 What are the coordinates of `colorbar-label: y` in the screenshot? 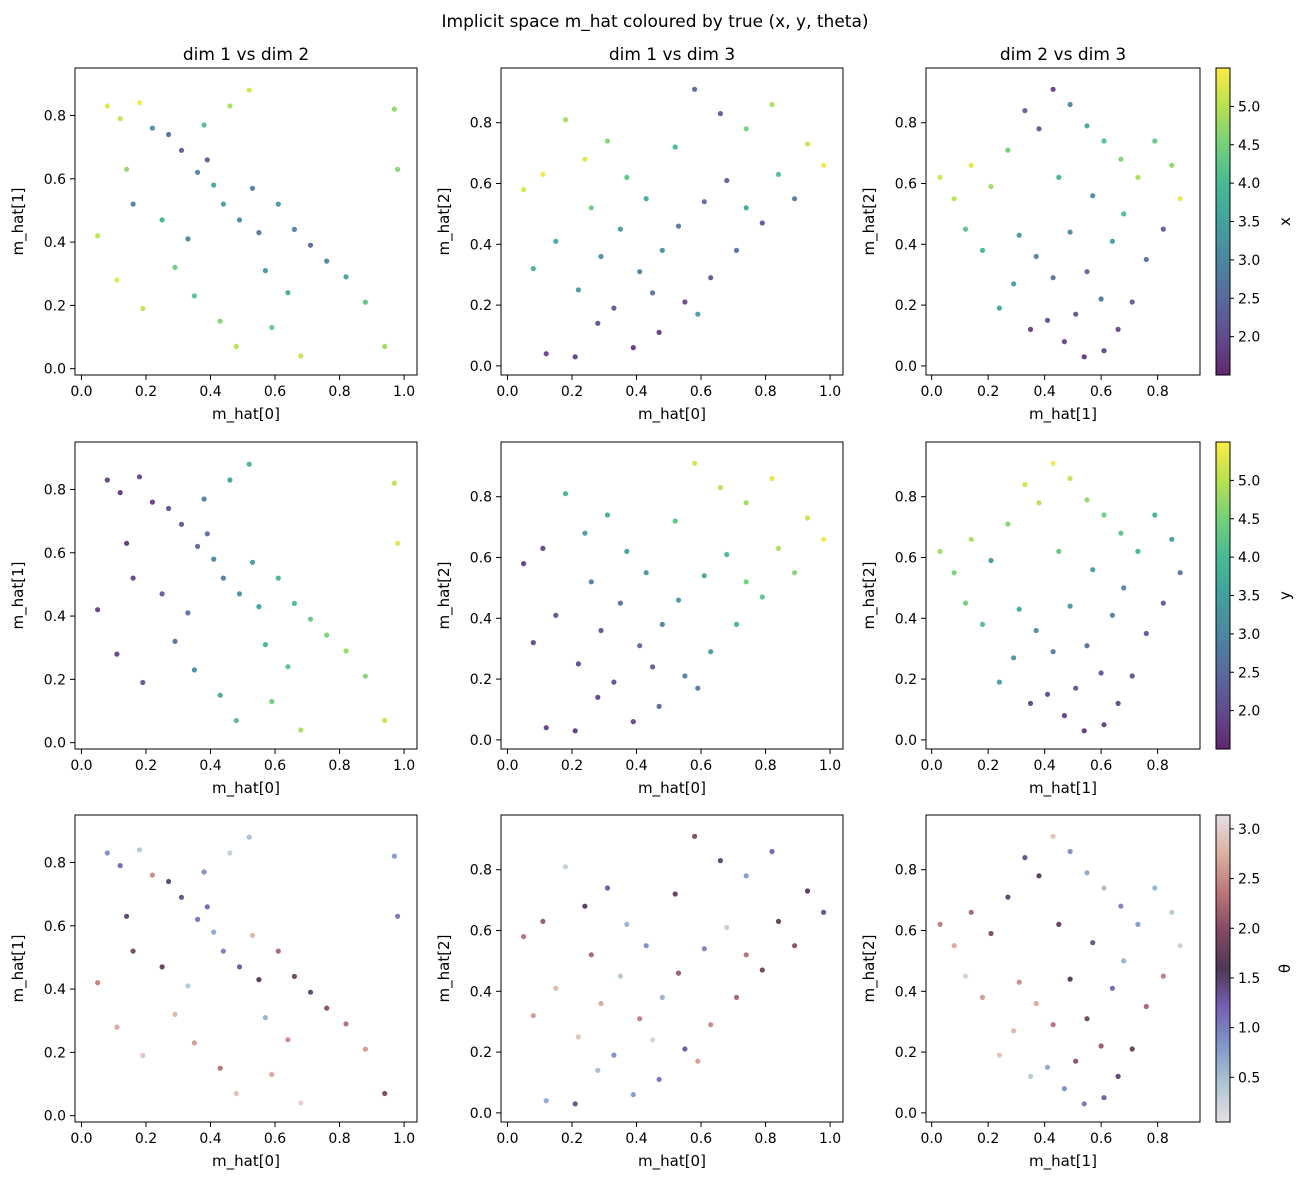 It's located at (1285, 595).